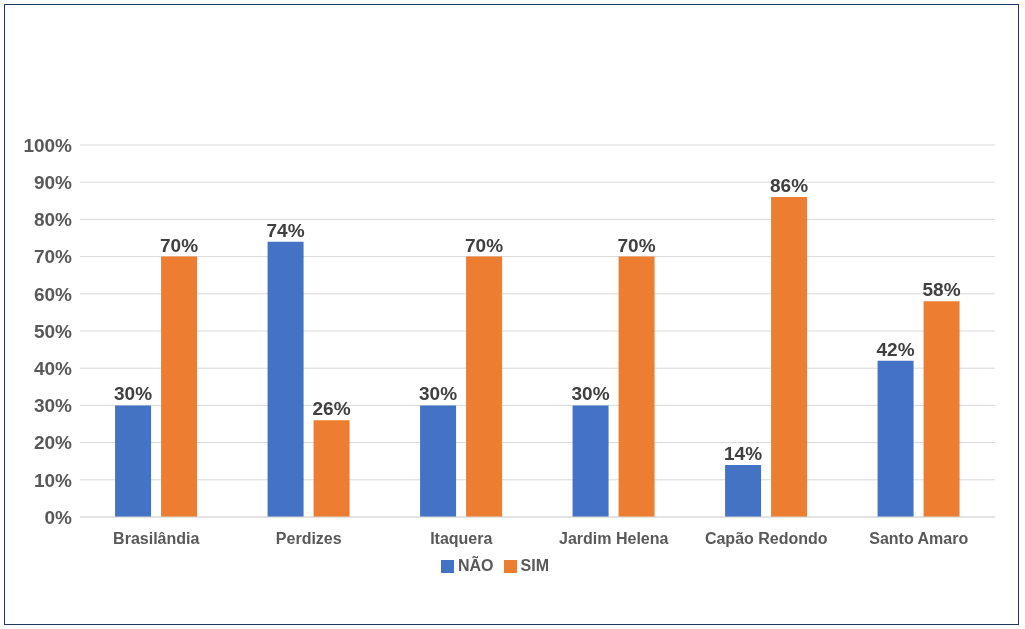 Image resolution: width=1025 pixels, height=629 pixels. I want to click on x-tick-label: Itaquera, so click(461, 539).